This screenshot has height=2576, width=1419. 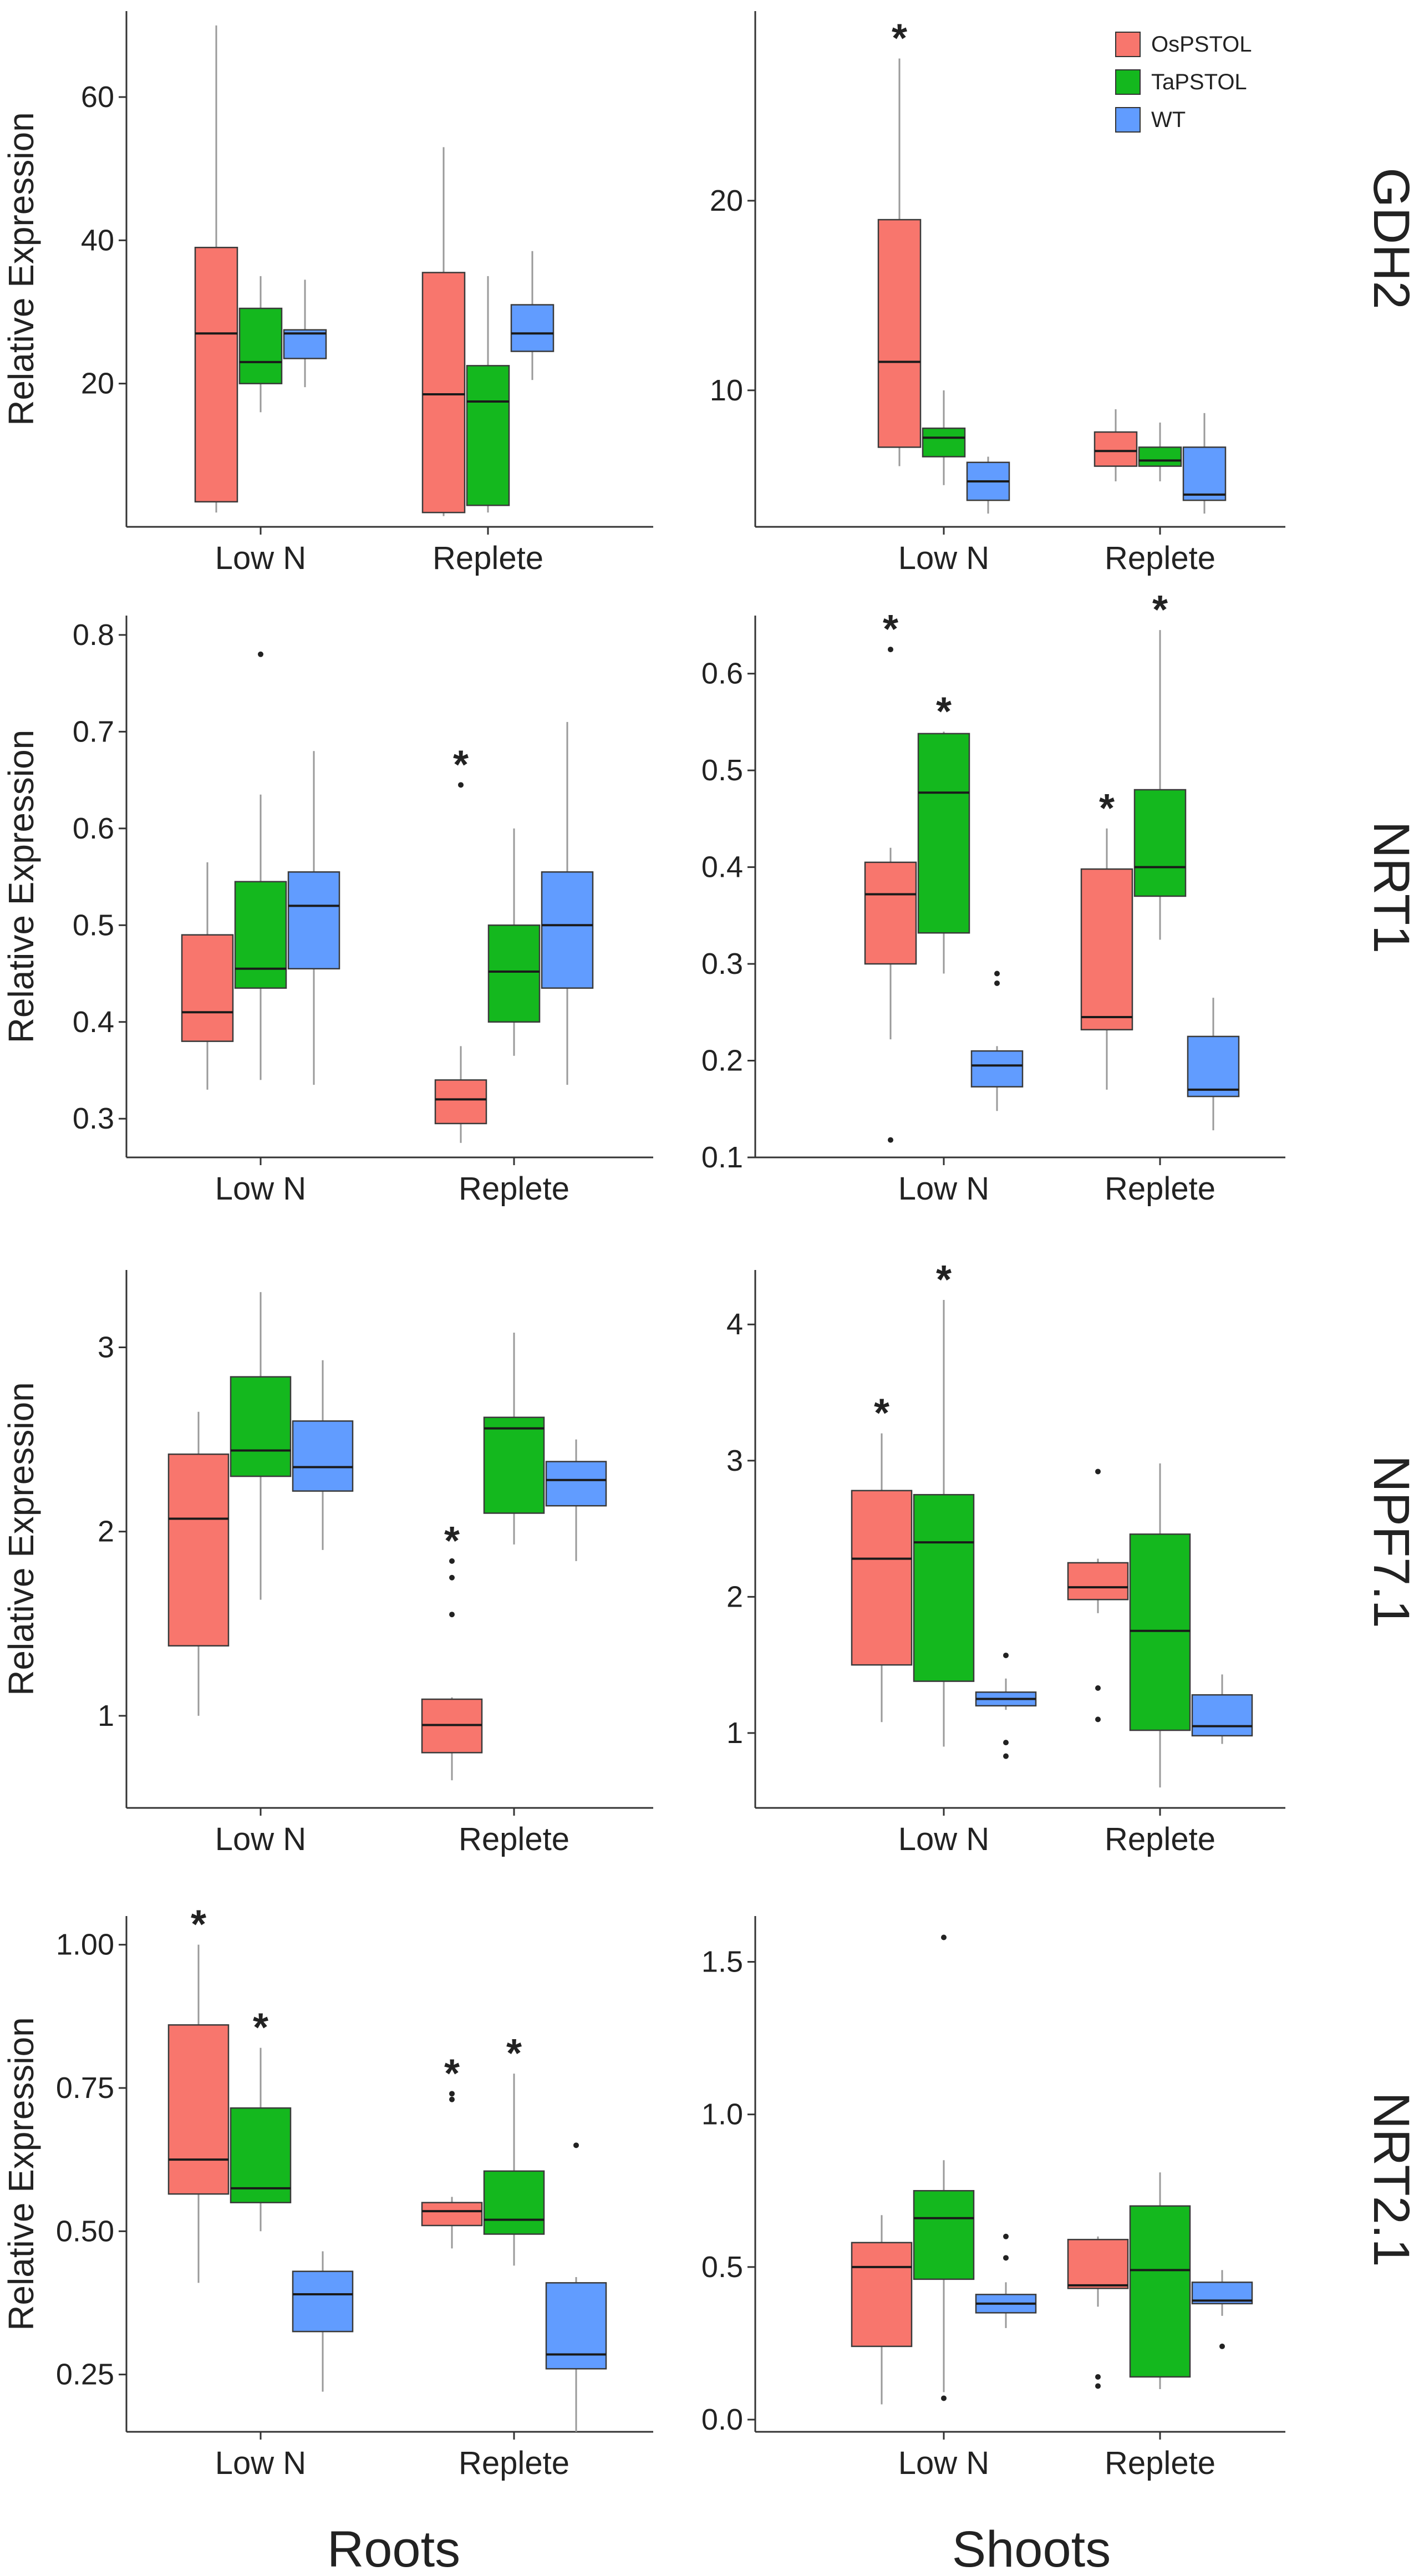 I want to click on y-tick-label: 60, so click(x=97, y=97).